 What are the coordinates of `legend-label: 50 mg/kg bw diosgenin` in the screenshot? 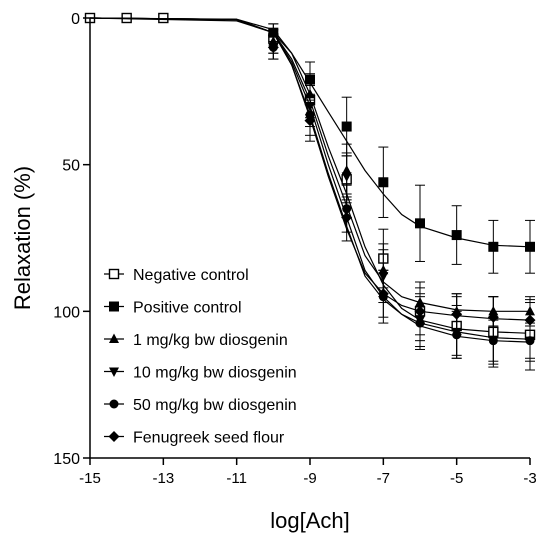 It's located at (215, 405).